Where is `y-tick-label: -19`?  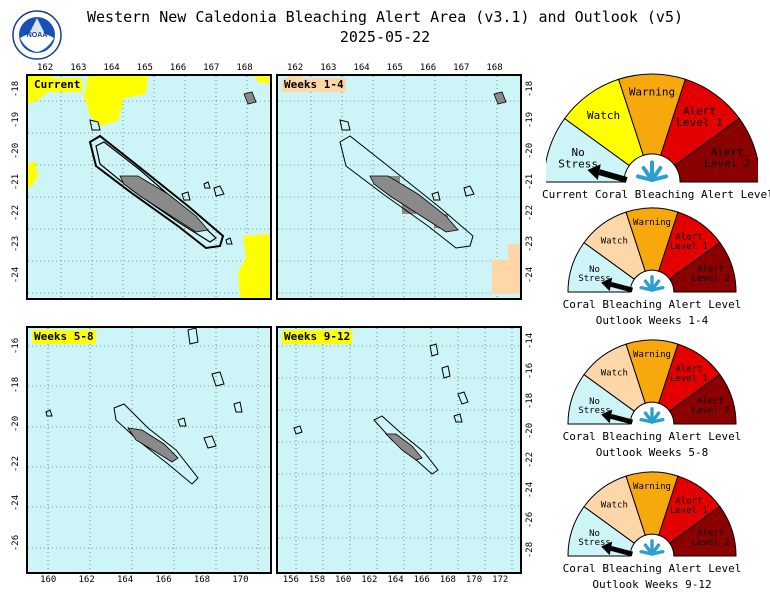 y-tick-label: -19 is located at coordinates (16, 120).